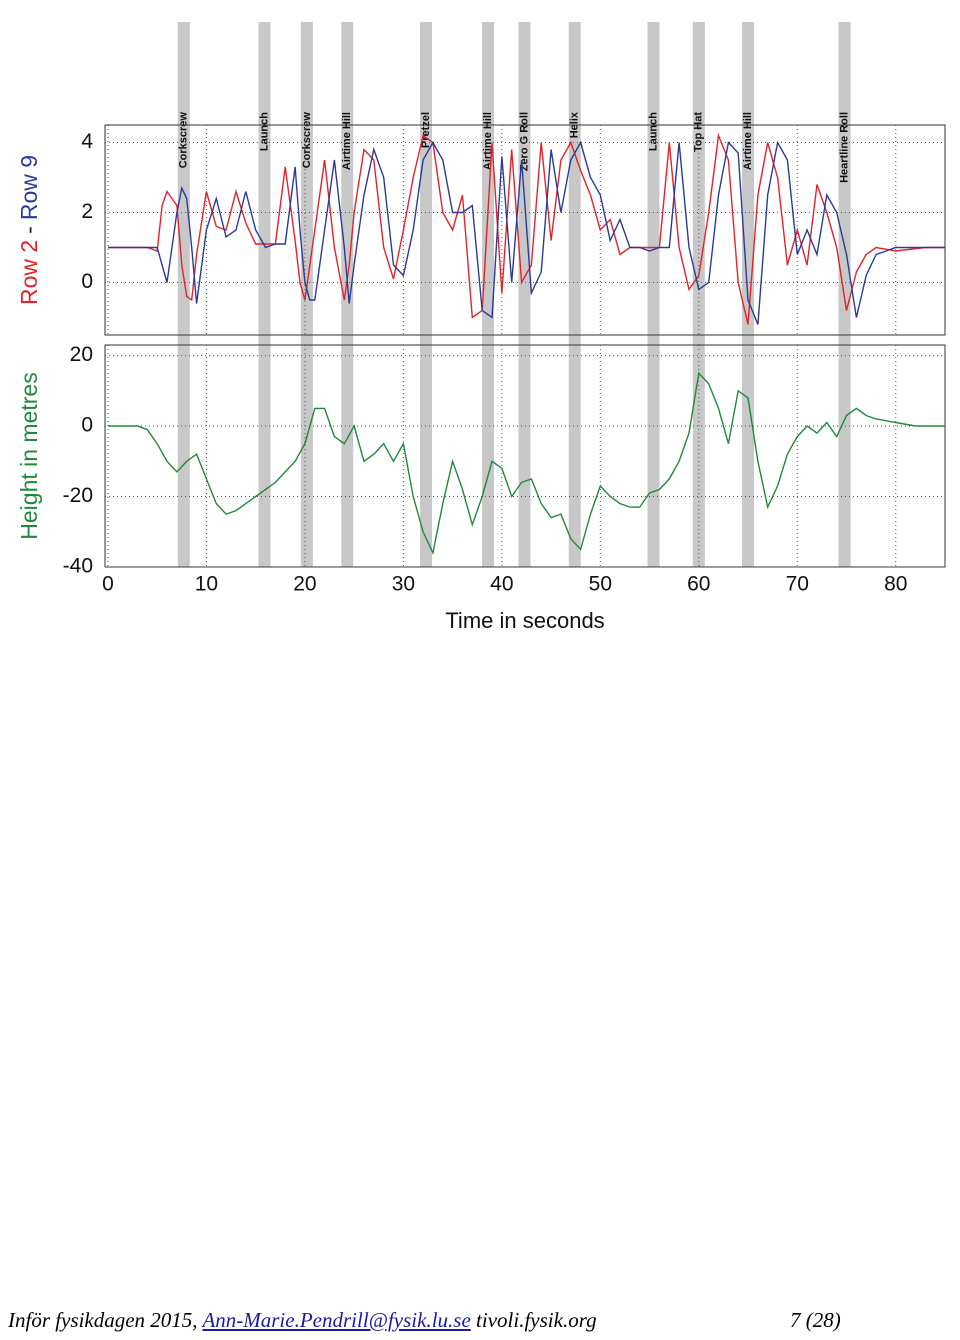 Image resolution: width=960 pixels, height=1340 pixels. Describe the element at coordinates (336, 1320) in the screenshot. I see `email-link: Ann-Marie.Pendrill@fysik.lu.se` at that location.